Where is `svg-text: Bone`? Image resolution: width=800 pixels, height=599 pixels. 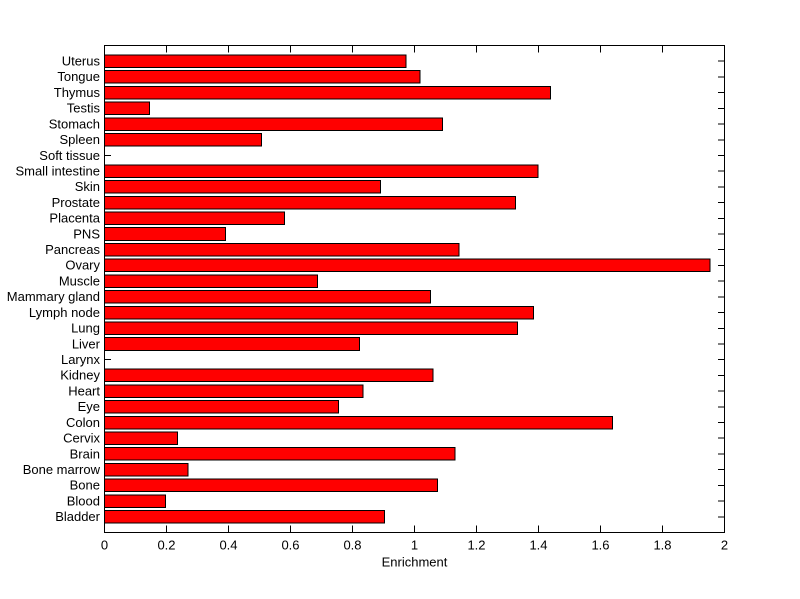 svg-text: Bone is located at coordinates (85, 485).